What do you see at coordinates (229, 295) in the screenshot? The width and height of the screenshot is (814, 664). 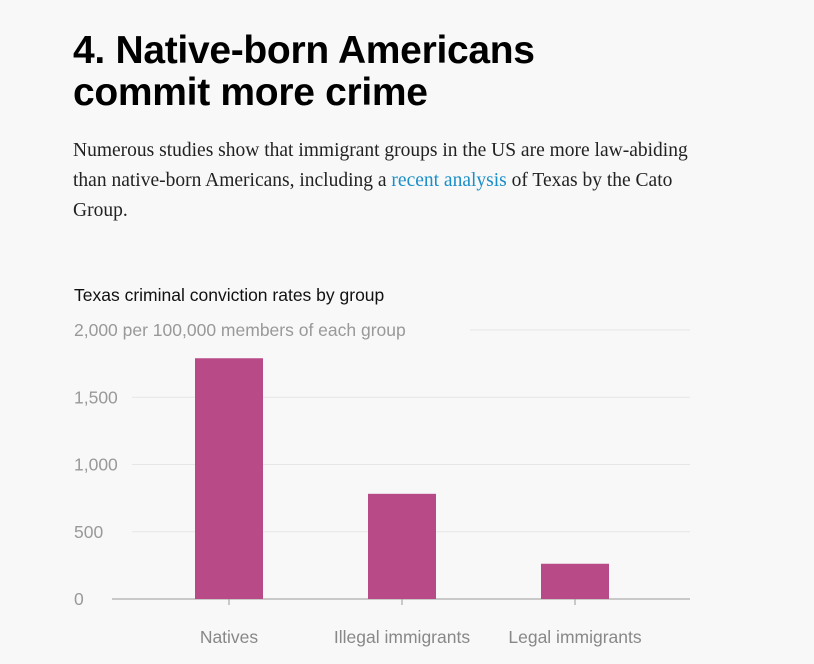 I see `chart-title: Texas criminal conviction rates by group` at bounding box center [229, 295].